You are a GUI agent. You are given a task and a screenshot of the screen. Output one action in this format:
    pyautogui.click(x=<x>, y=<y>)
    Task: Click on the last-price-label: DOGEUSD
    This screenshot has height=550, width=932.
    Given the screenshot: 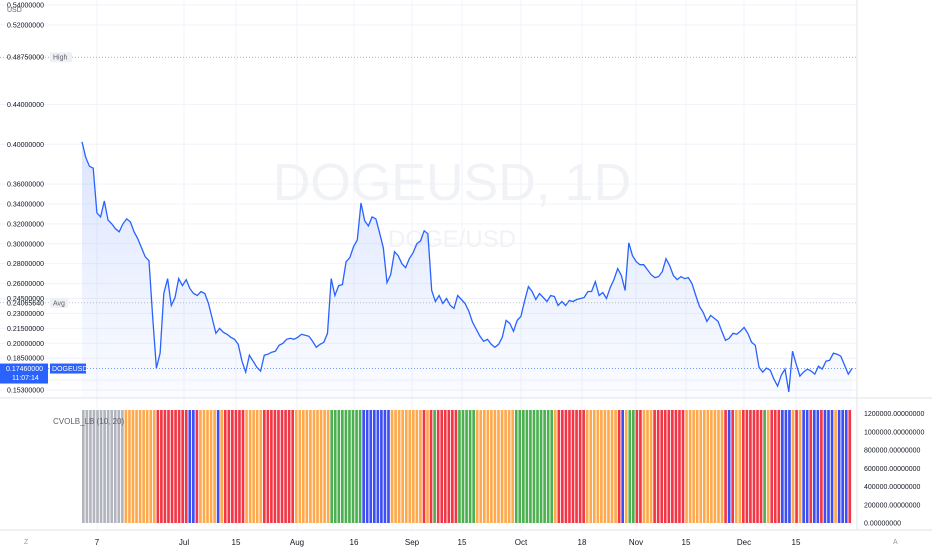 What is the action you would take?
    pyautogui.click(x=69, y=369)
    